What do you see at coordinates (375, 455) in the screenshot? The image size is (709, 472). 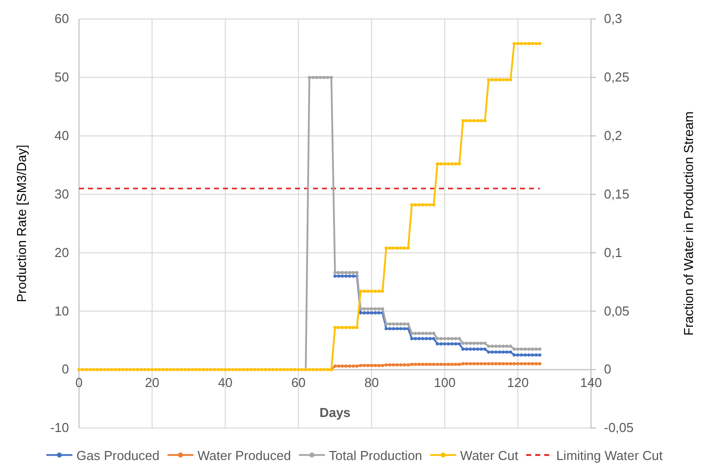 I see `legend-label: Total Production` at bounding box center [375, 455].